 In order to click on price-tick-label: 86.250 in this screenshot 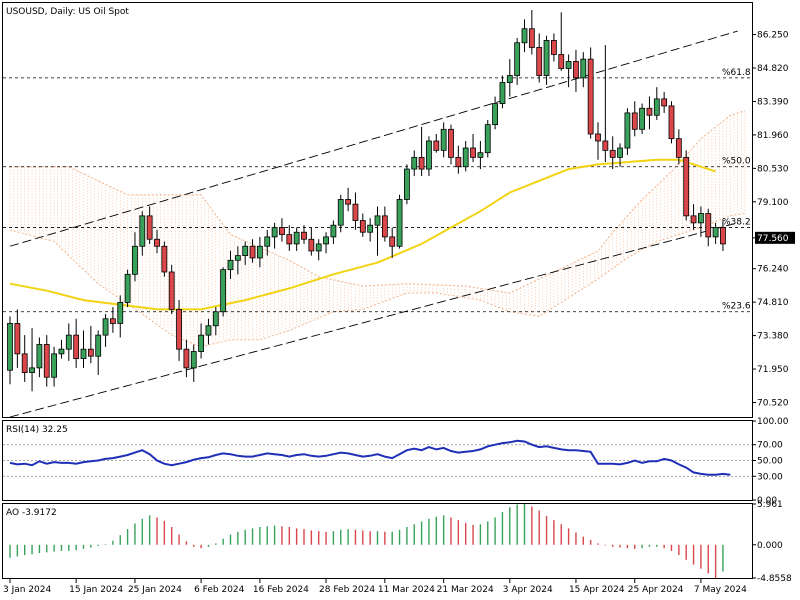, I will do `click(773, 36)`.